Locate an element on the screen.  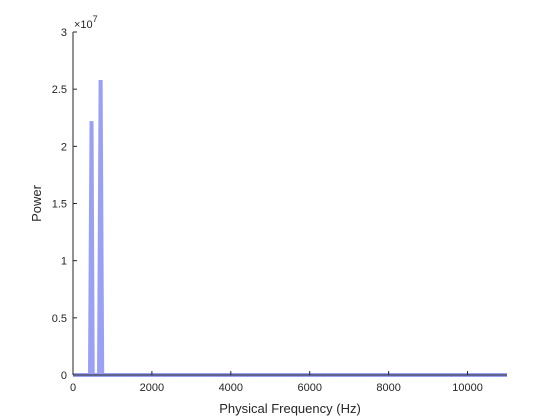
y-tick-label: 1 is located at coordinates (64, 262).